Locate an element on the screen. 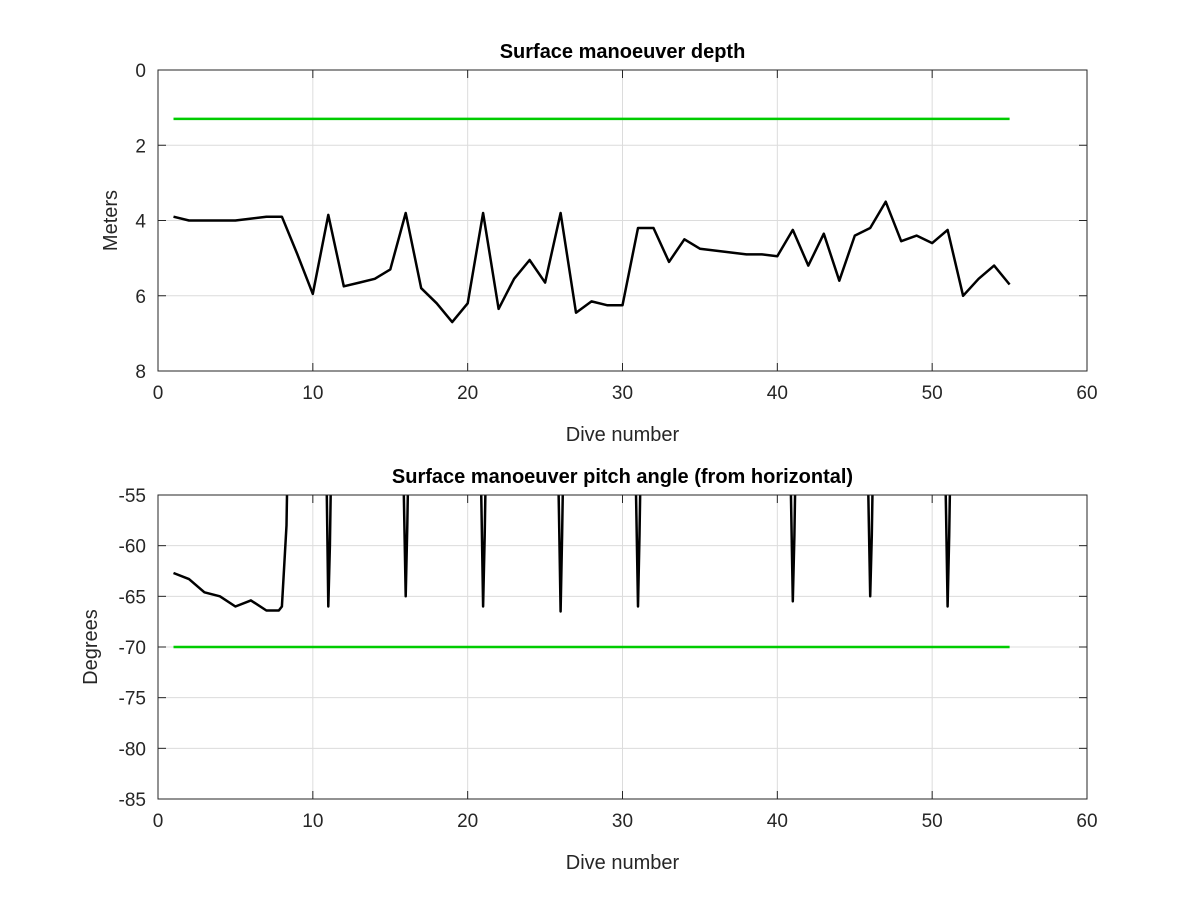 This screenshot has height=900, width=1200. pitch-chart-x-tick-label: 50 is located at coordinates (932, 821).